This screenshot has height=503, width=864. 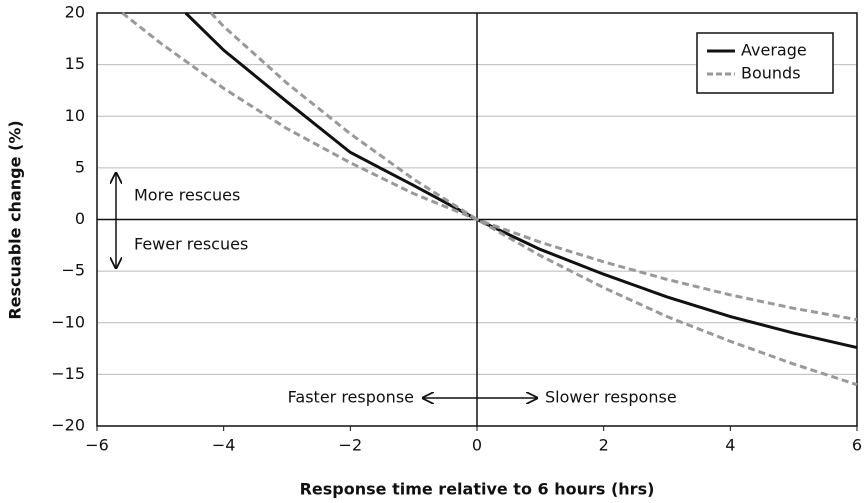 What do you see at coordinates (75, 63) in the screenshot?
I see `y-tick-label: 15` at bounding box center [75, 63].